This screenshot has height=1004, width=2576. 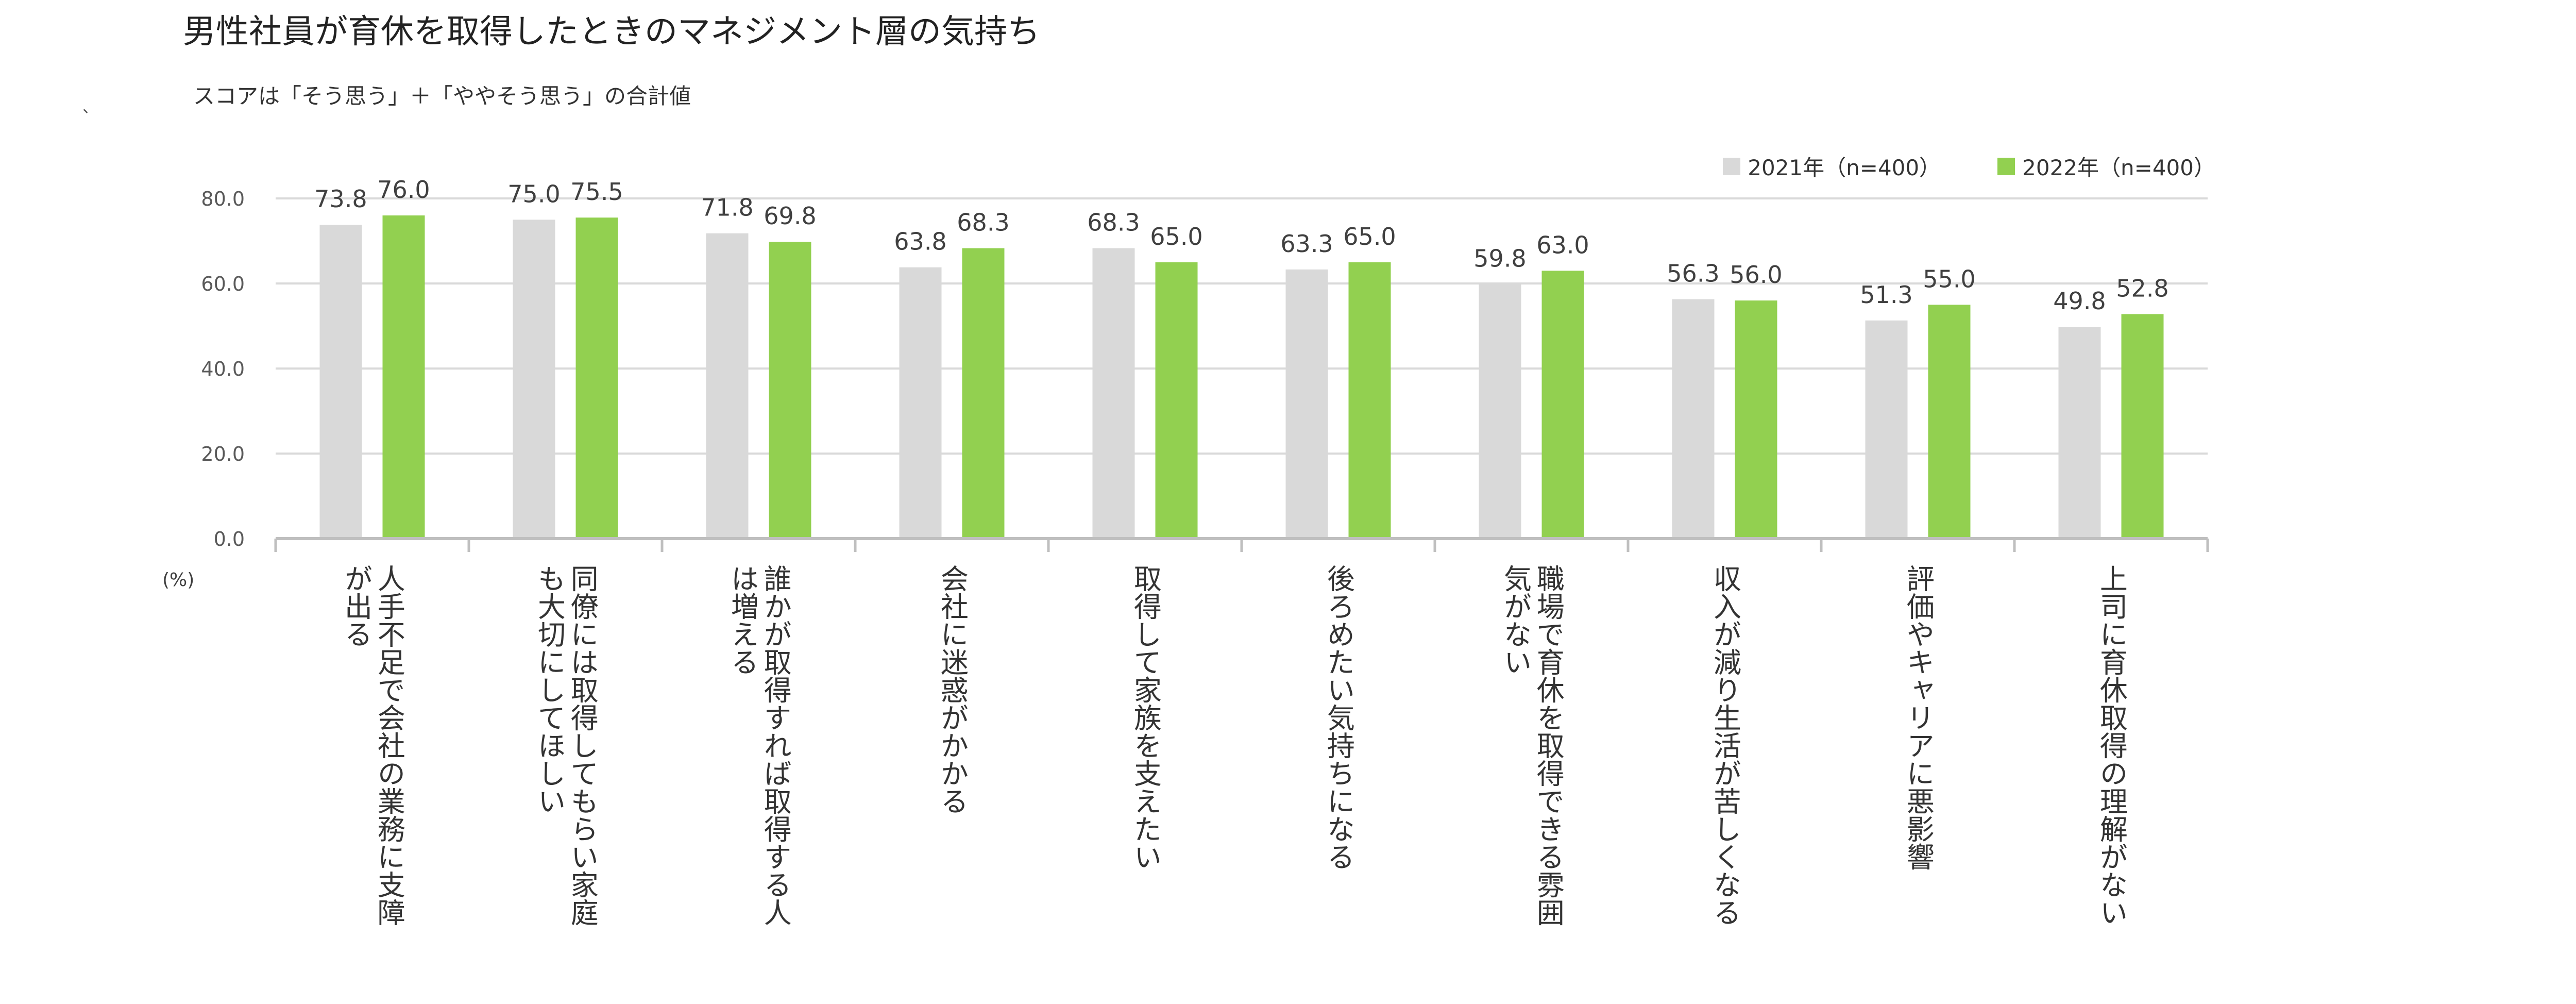 What do you see at coordinates (759, 745) in the screenshot?
I see `category-label: 誰かが取得すれば取得する人 は増える` at bounding box center [759, 745].